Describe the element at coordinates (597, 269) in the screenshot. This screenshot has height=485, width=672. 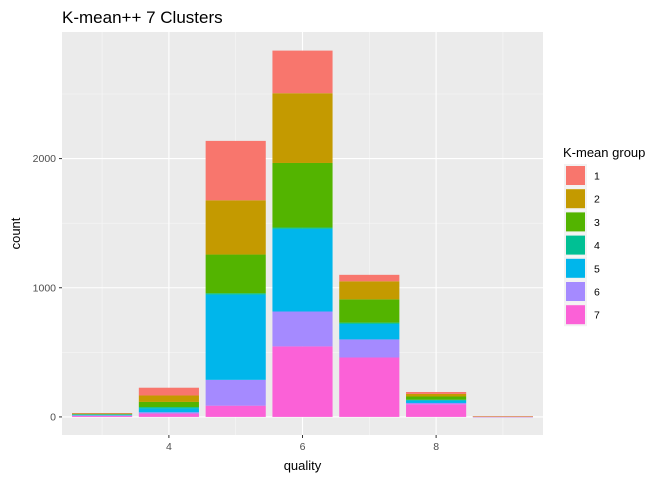
I see `legend-label-5: 5` at that location.